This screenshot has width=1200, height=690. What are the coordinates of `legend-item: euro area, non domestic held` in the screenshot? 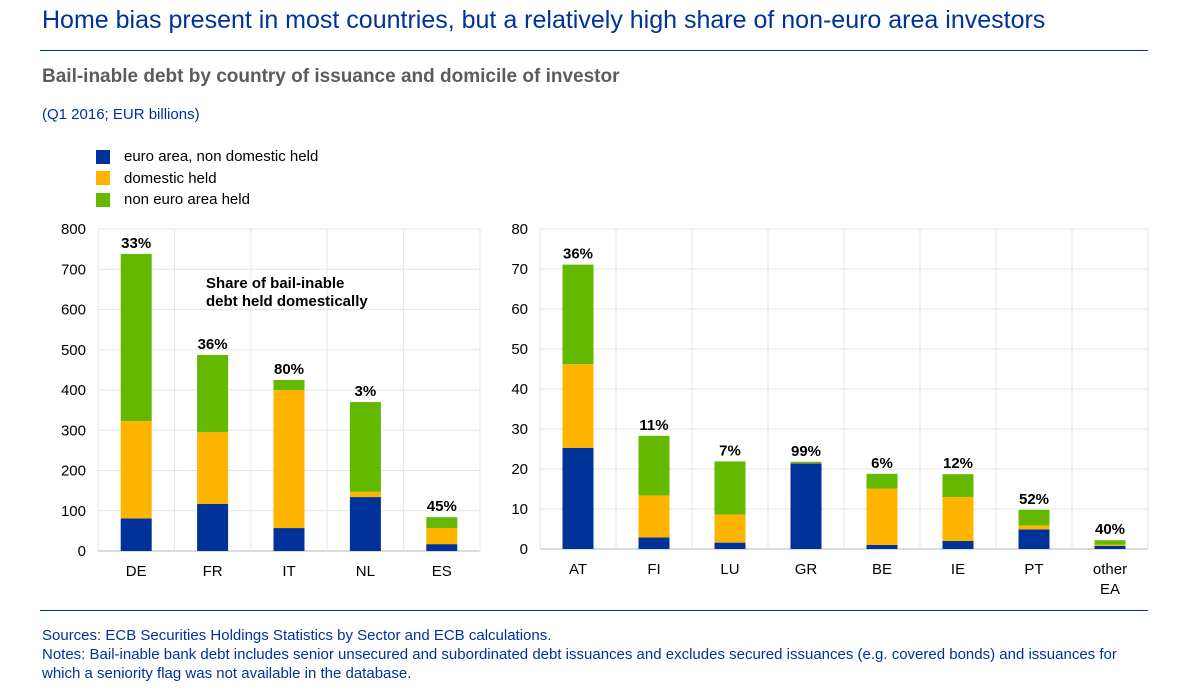 It's located at (207, 157).